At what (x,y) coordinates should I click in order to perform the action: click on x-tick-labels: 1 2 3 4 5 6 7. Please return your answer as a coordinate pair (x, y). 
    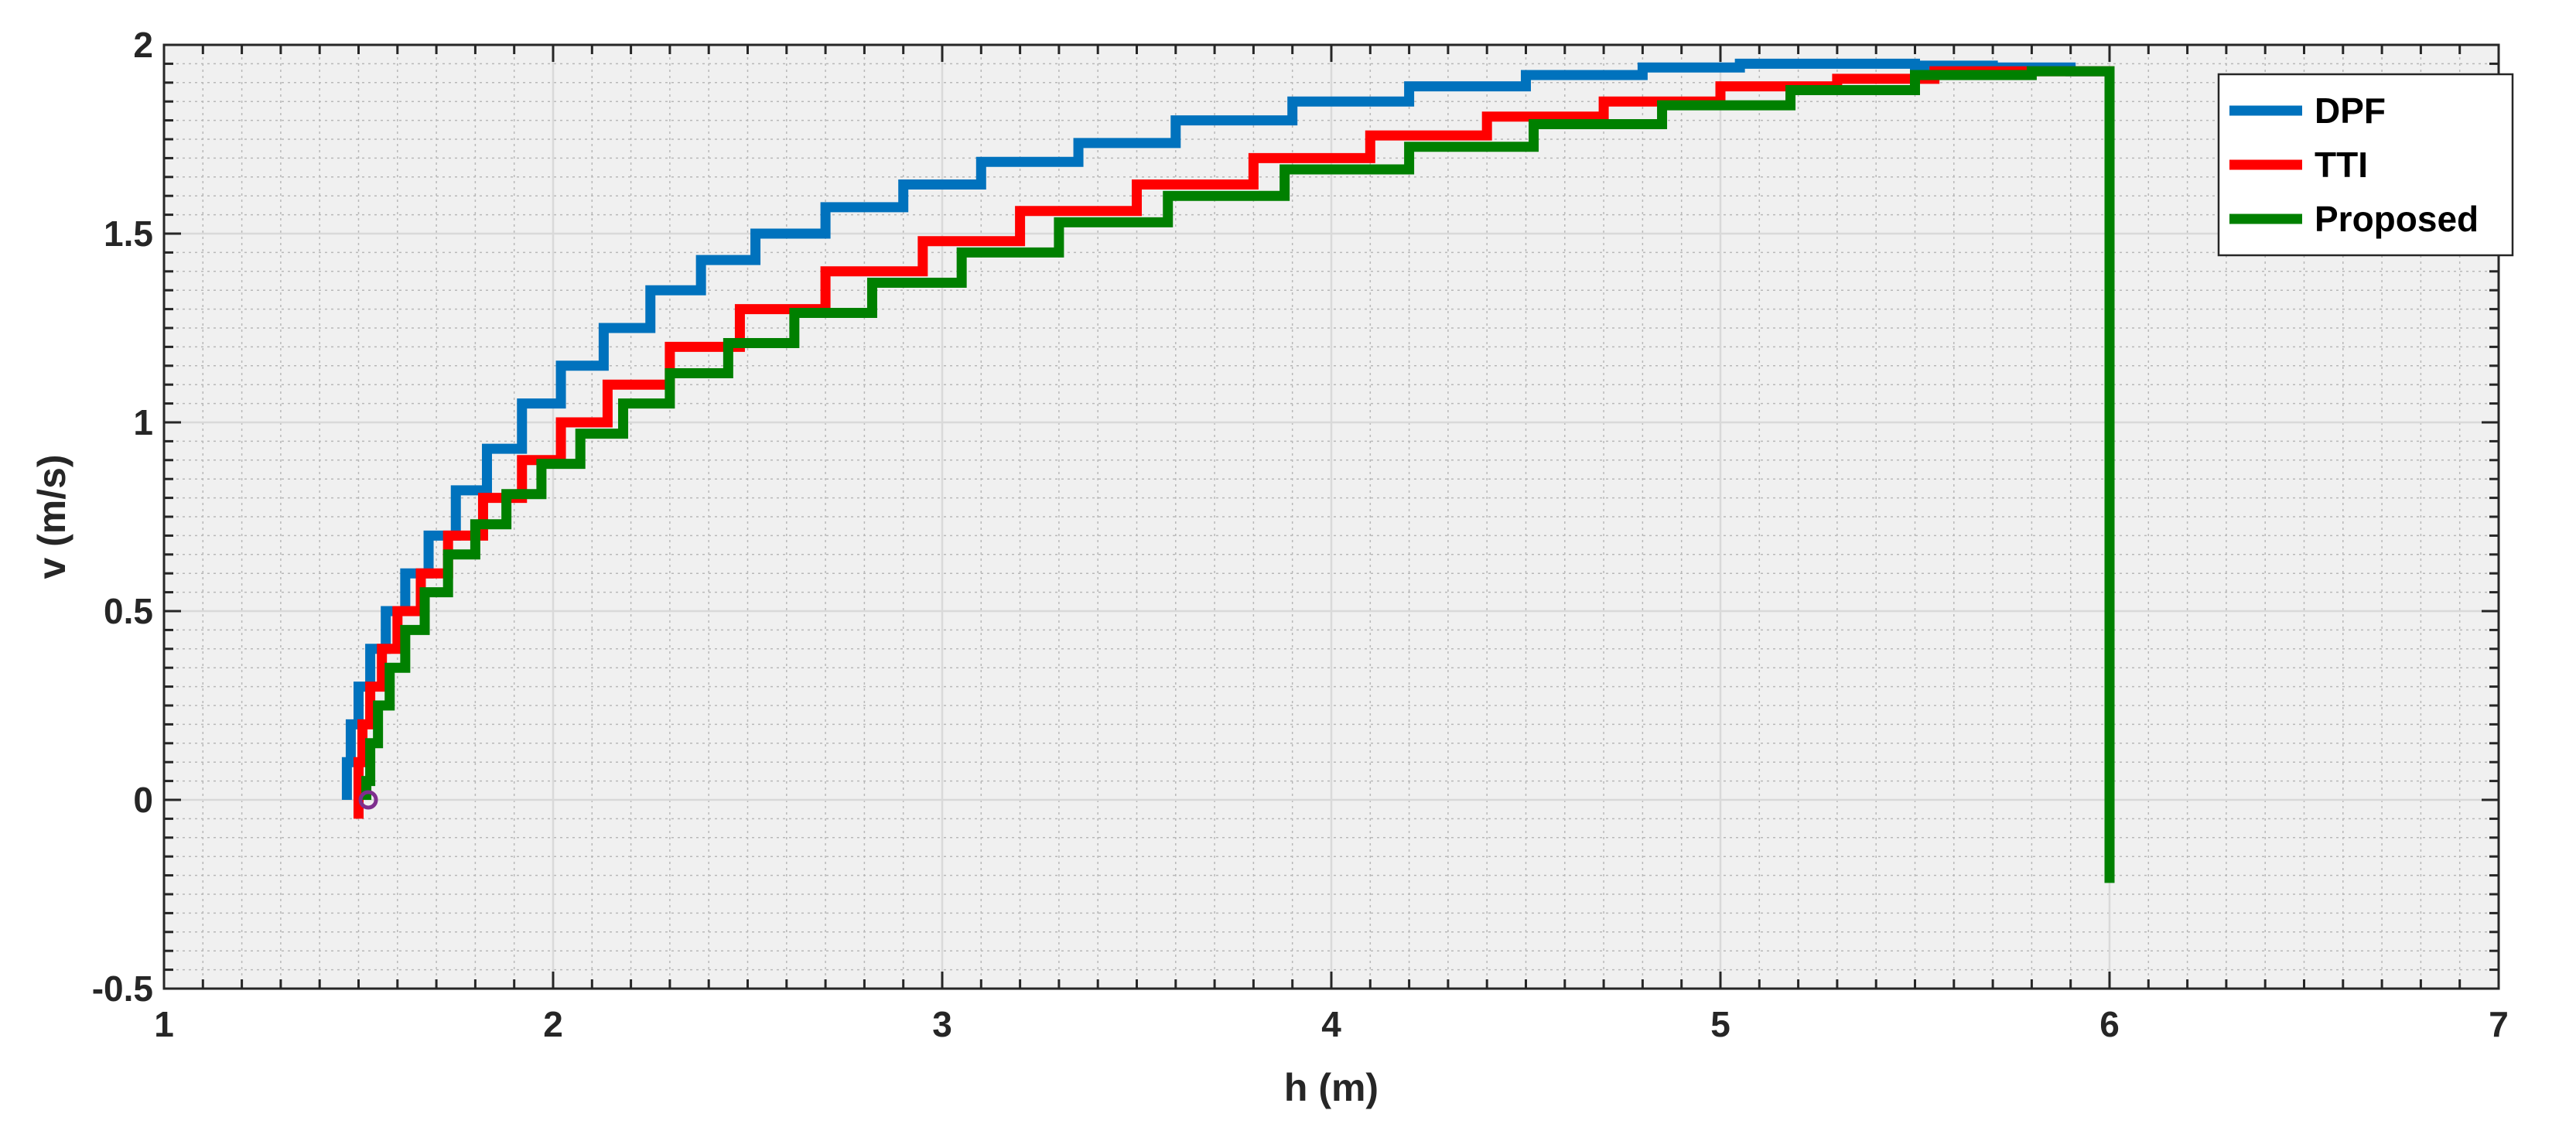
    Looking at the image, I should click on (1331, 1024).